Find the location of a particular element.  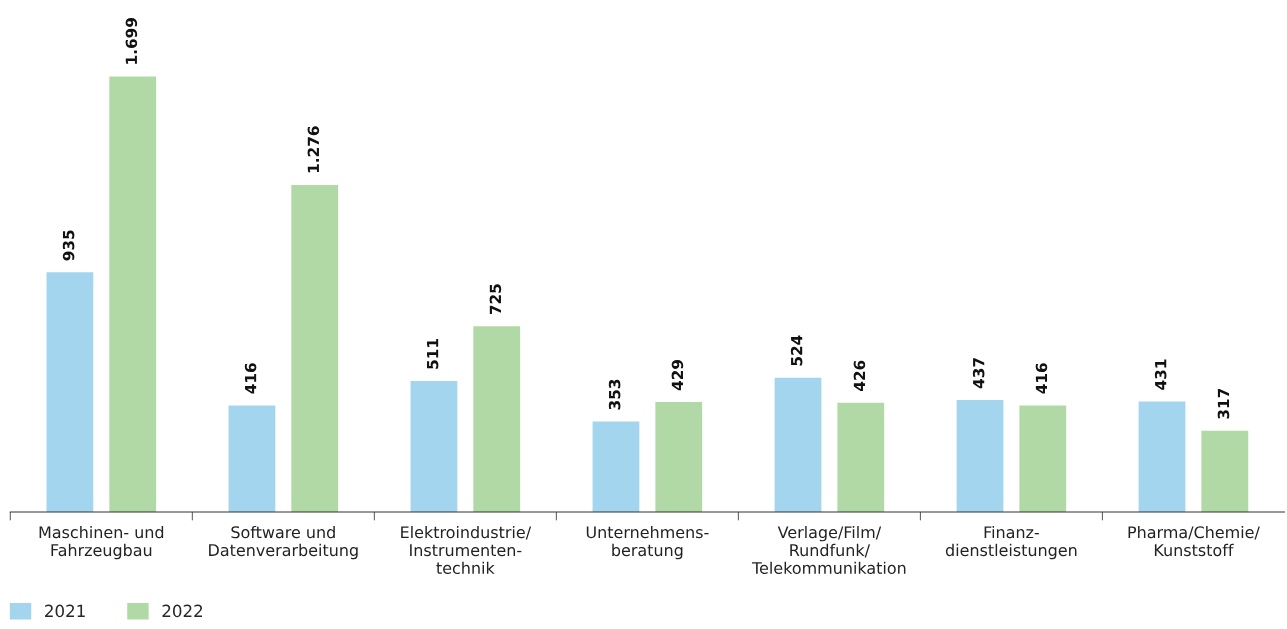

x-tick-label: Maschinen- und Fahrzeugbau is located at coordinates (101, 542).